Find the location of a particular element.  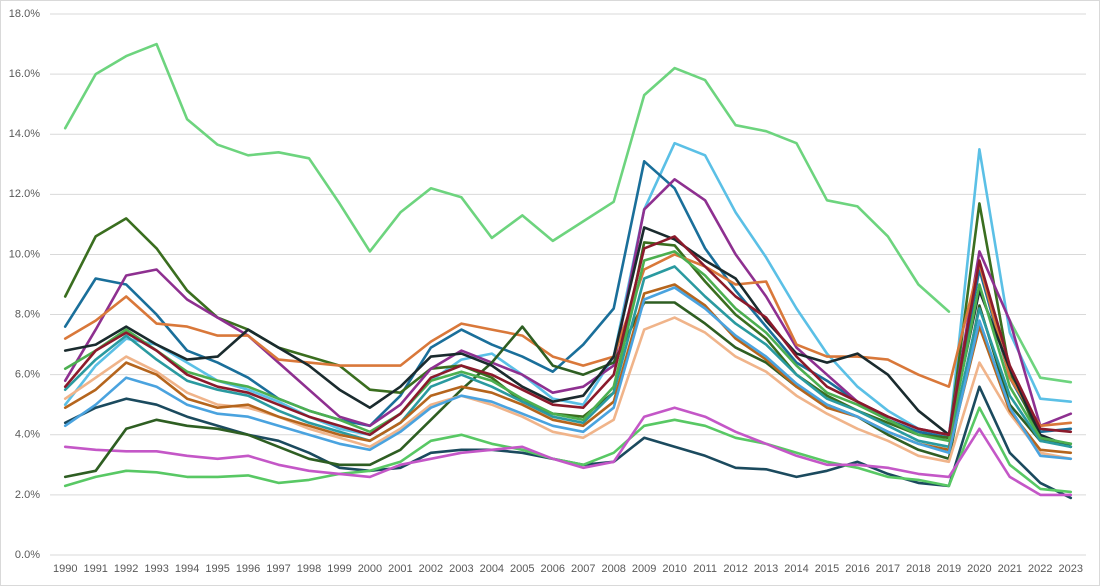

x-tick-label: 2023 is located at coordinates (1071, 569).